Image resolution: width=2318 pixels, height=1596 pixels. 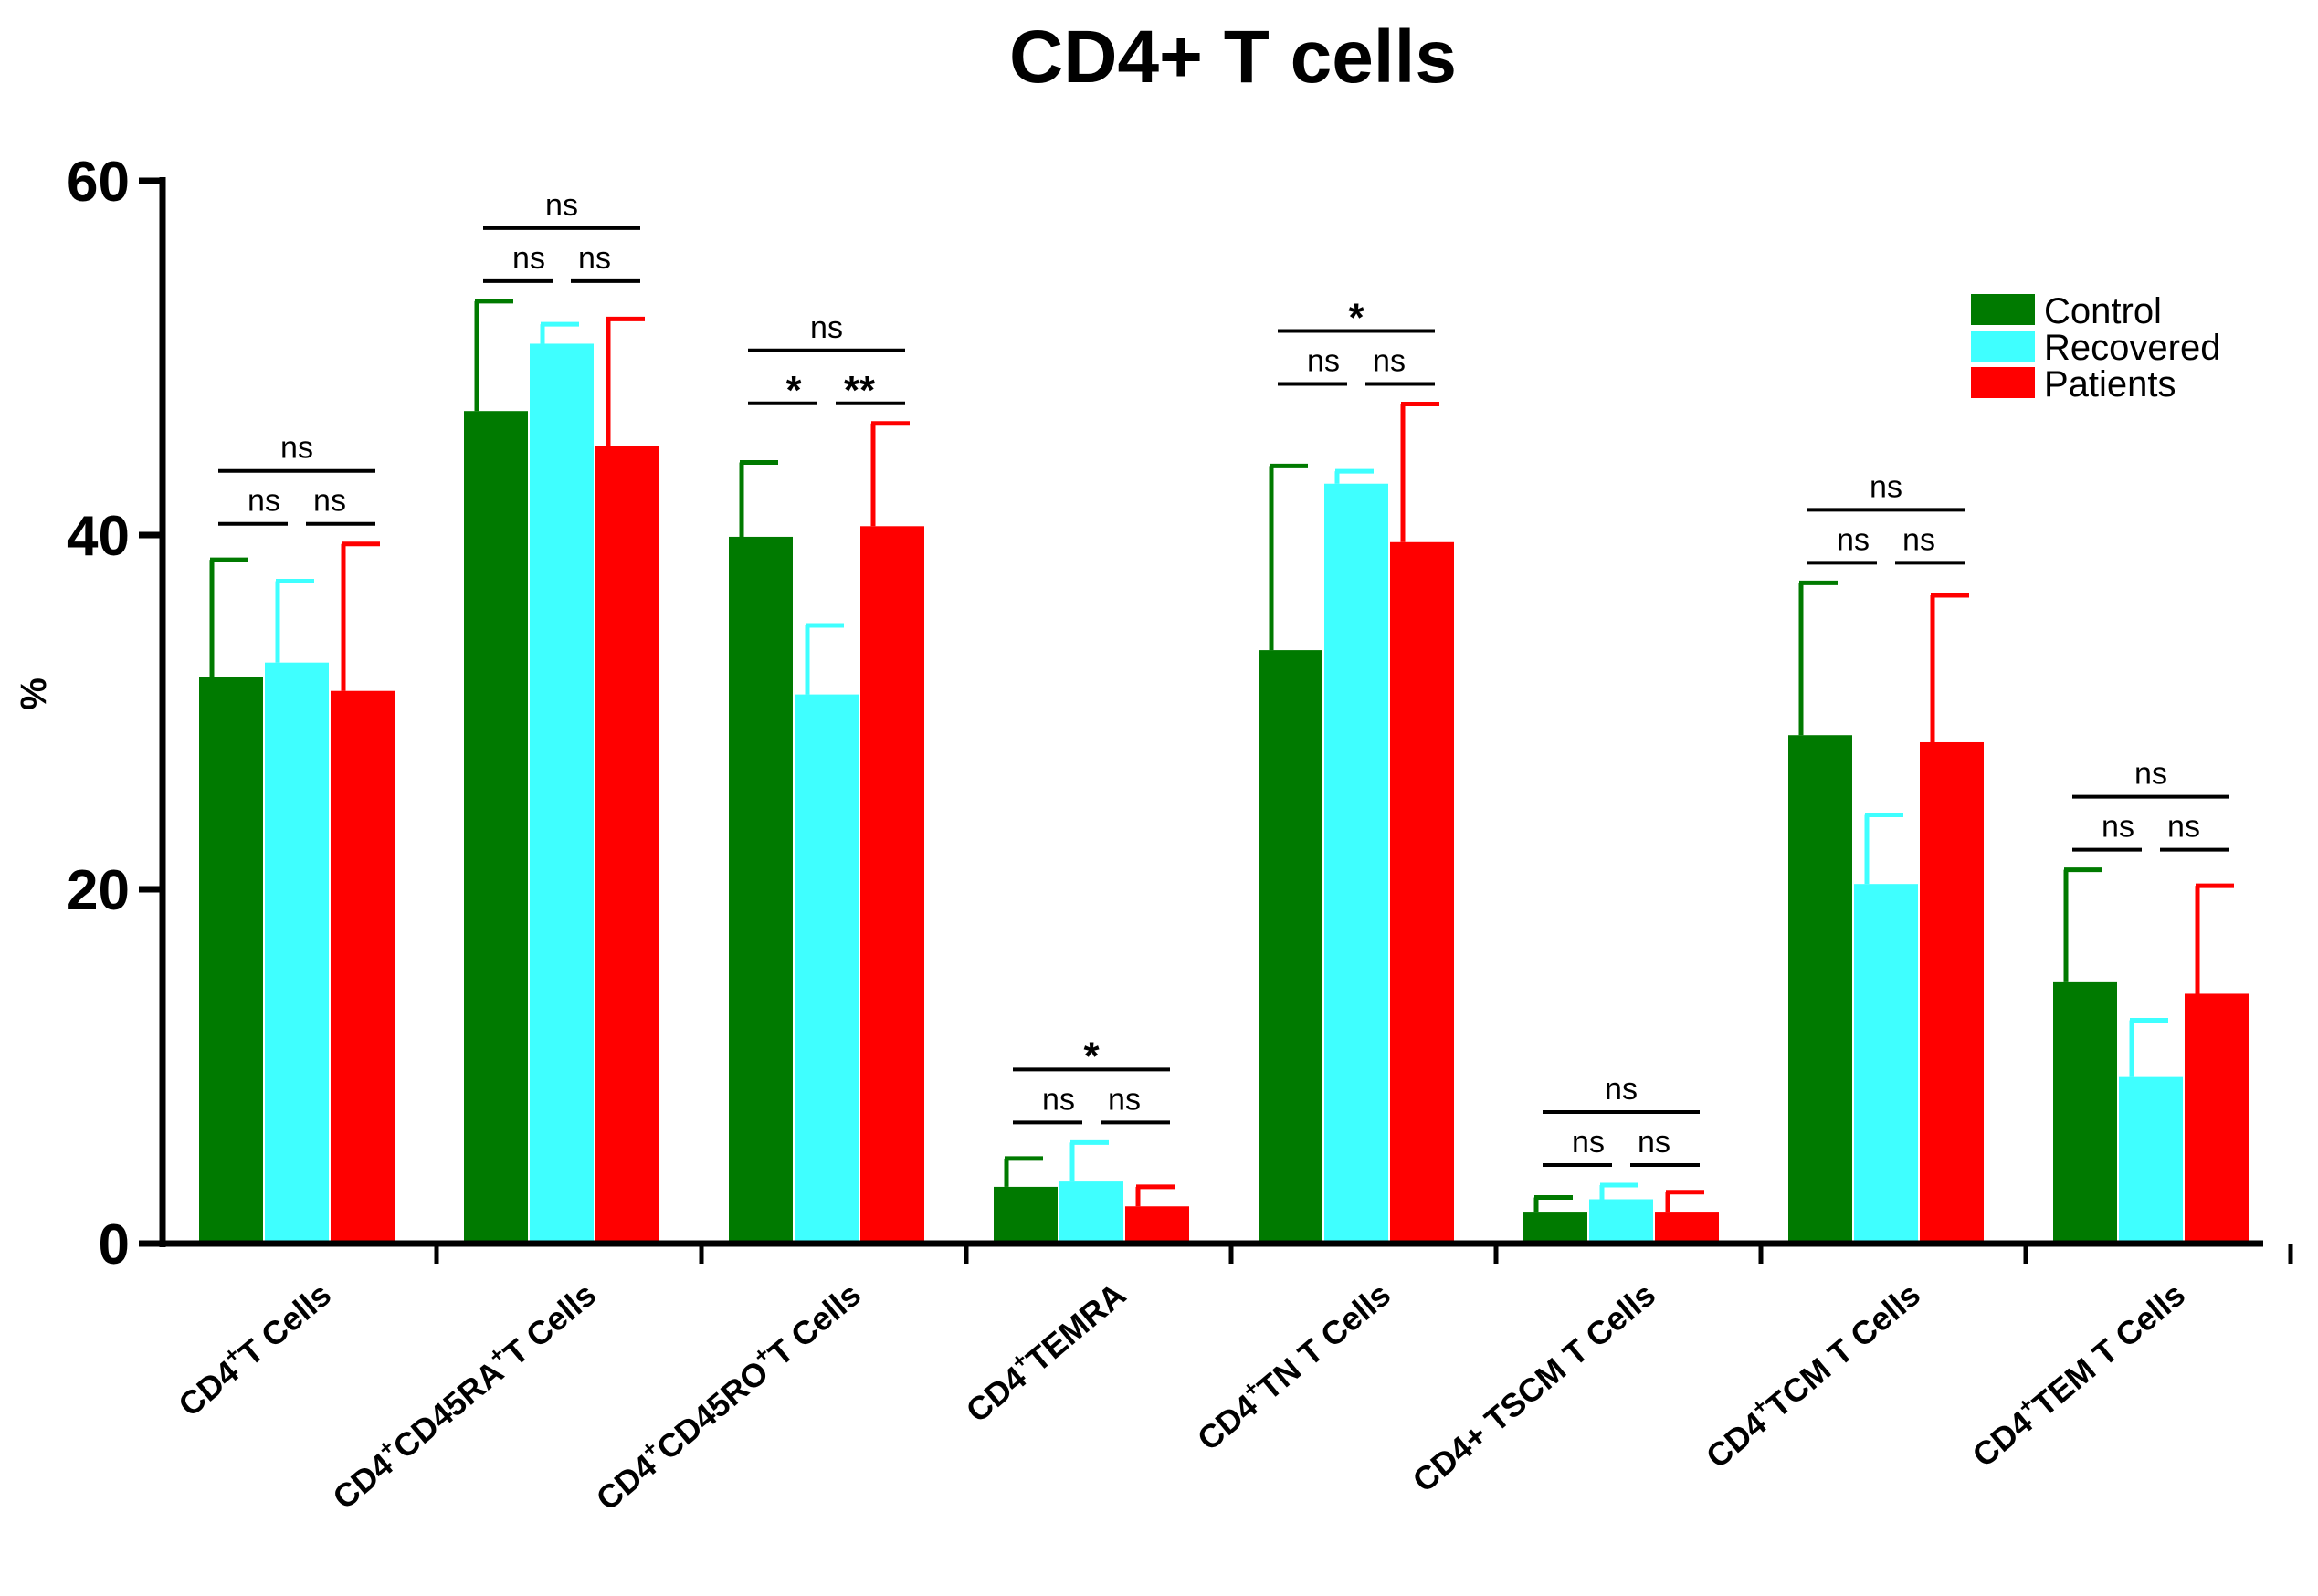 I want to click on y-tick-label: 0, so click(x=114, y=1244).